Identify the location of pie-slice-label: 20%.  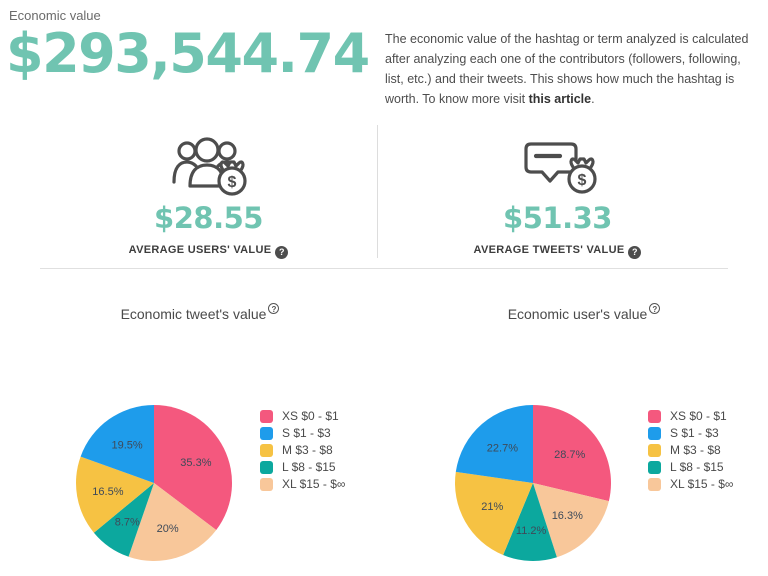
(168, 529).